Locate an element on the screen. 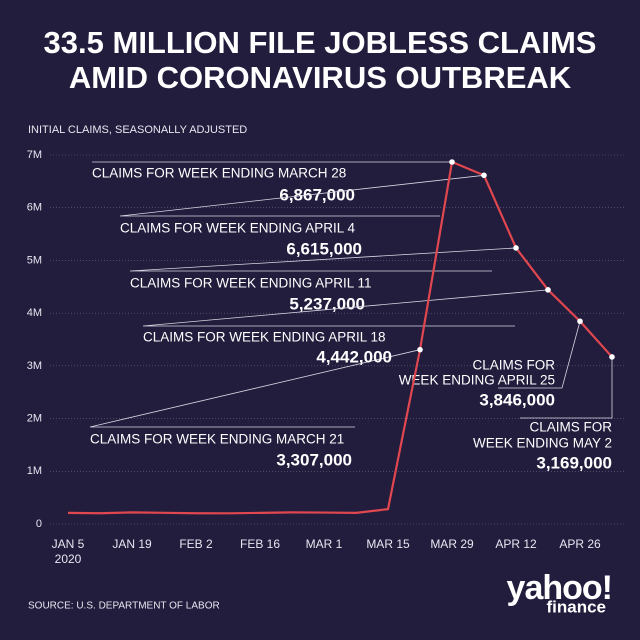 This screenshot has width=640, height=640. data-label: 6,867,000 is located at coordinates (317, 194).